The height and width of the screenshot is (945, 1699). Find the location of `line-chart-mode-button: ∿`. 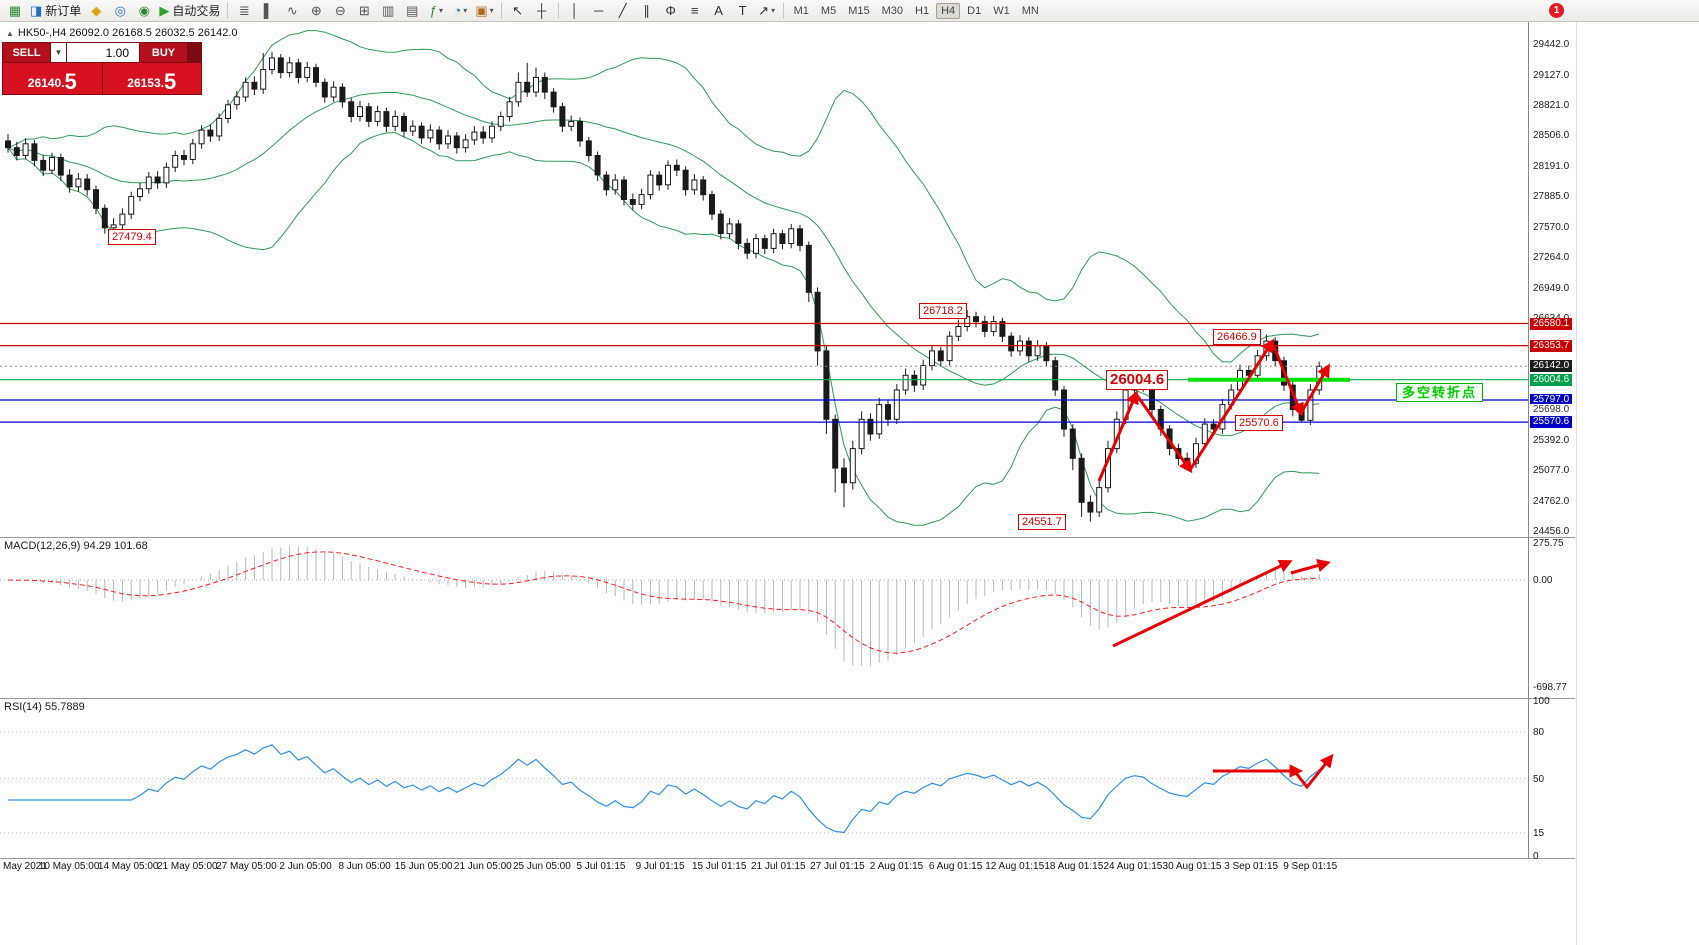

line-chart-mode-button: ∿ is located at coordinates (292, 11).